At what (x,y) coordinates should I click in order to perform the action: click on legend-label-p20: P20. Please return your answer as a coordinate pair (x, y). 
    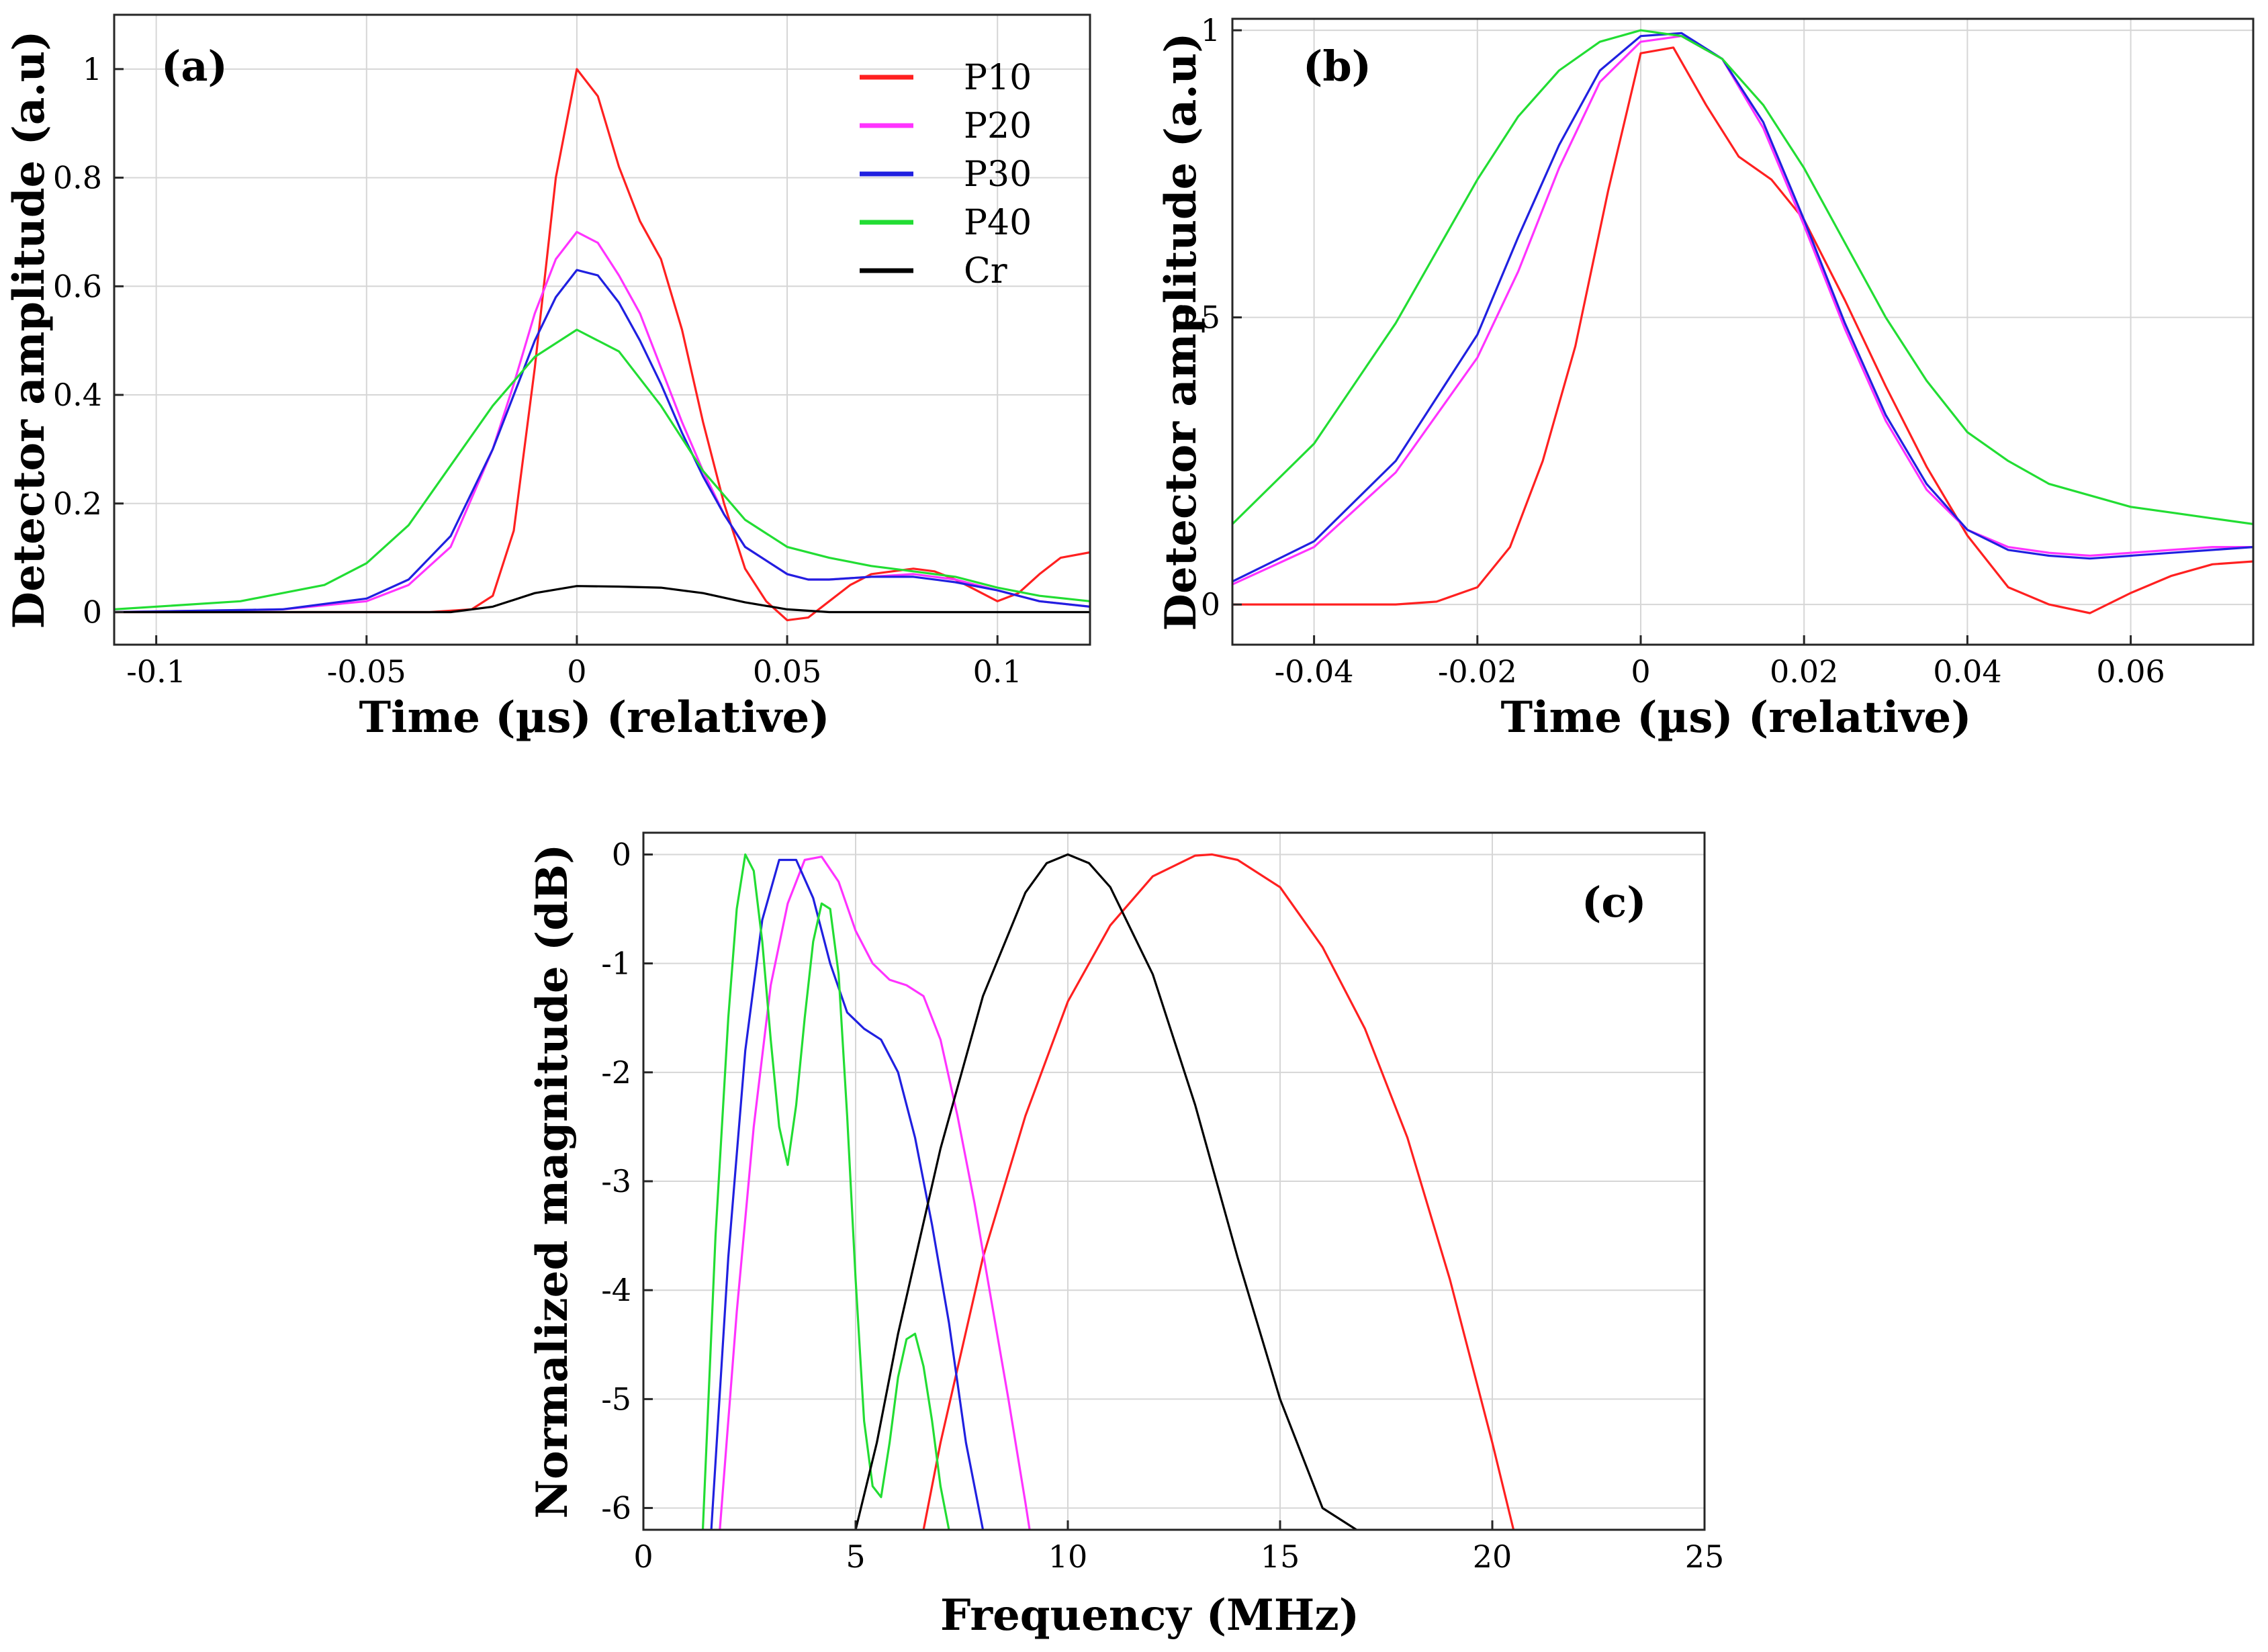
    Looking at the image, I should click on (998, 126).